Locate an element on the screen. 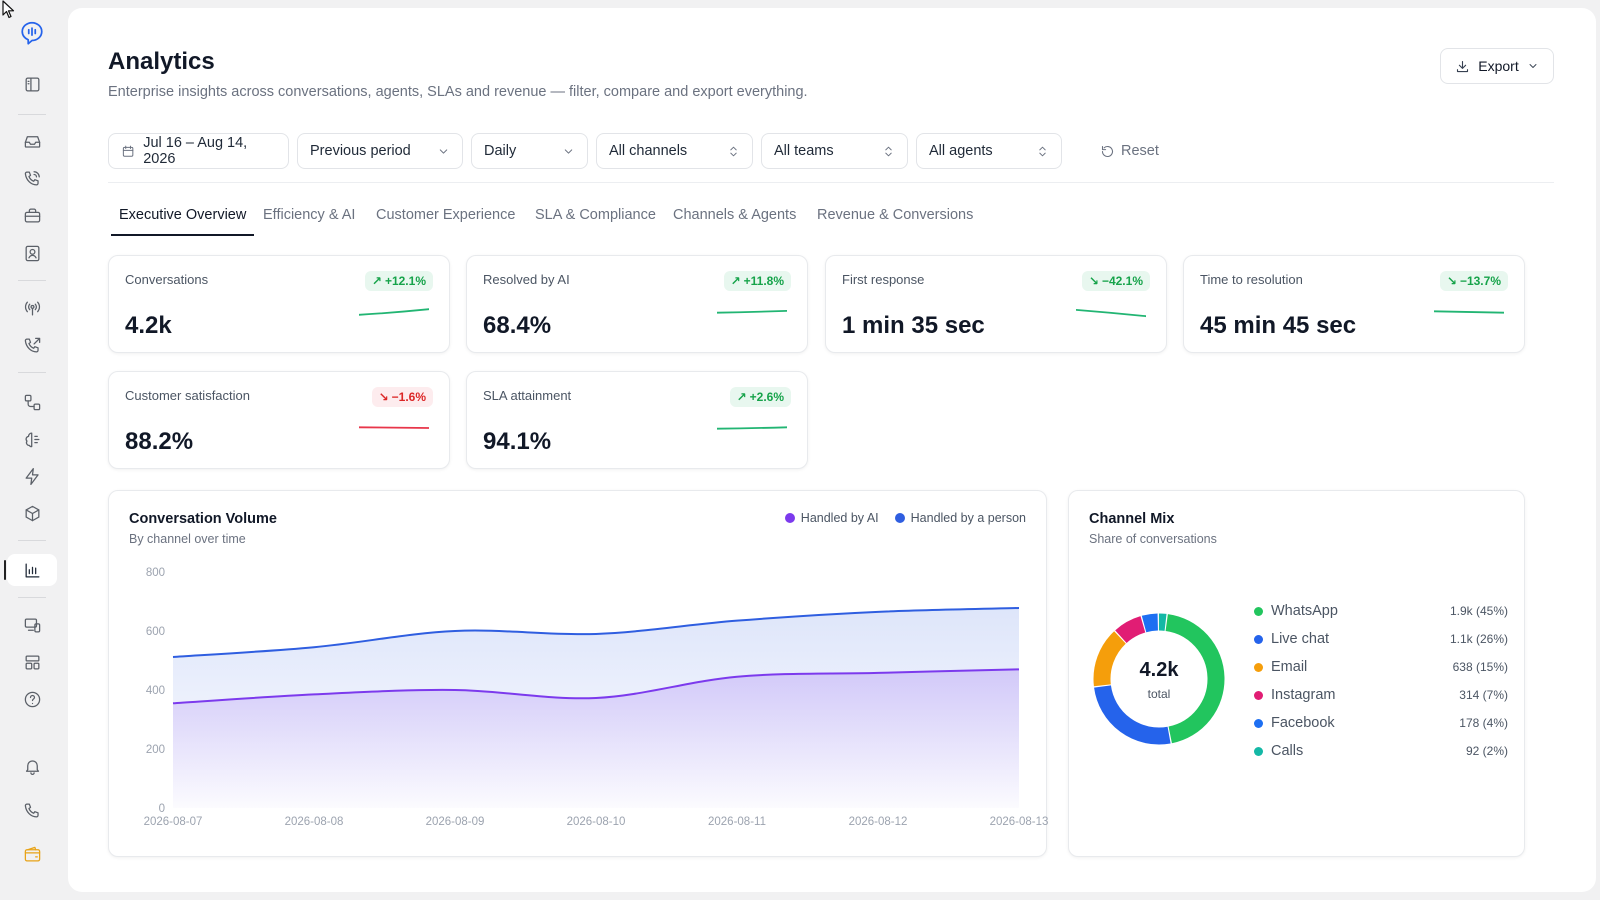 Image resolution: width=1600 pixels, height=900 pixels. compare-value: Previous period is located at coordinates (360, 151).